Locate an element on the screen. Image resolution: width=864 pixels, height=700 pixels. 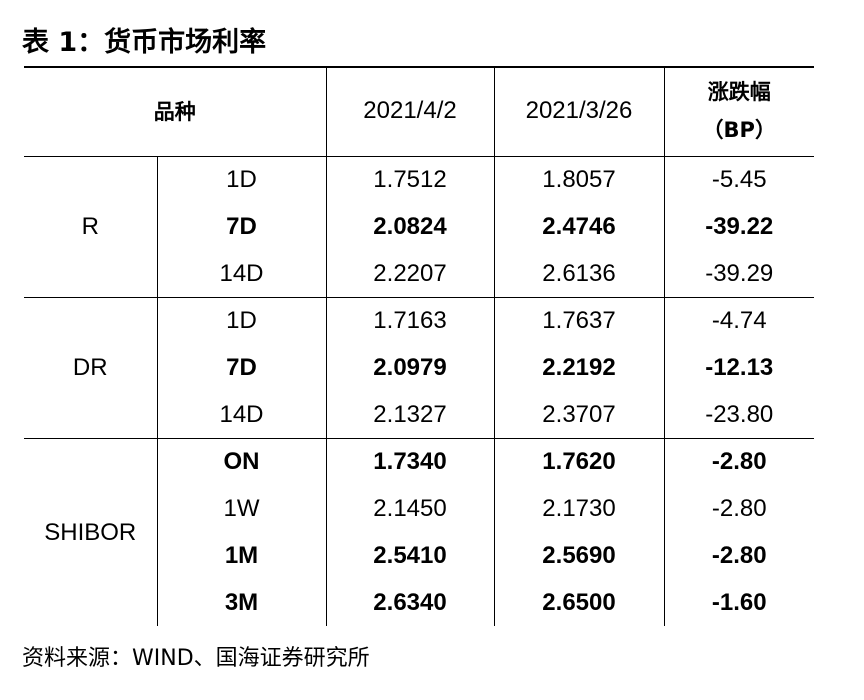
change-bp-cell: -12.13 is located at coordinates (738, 368).